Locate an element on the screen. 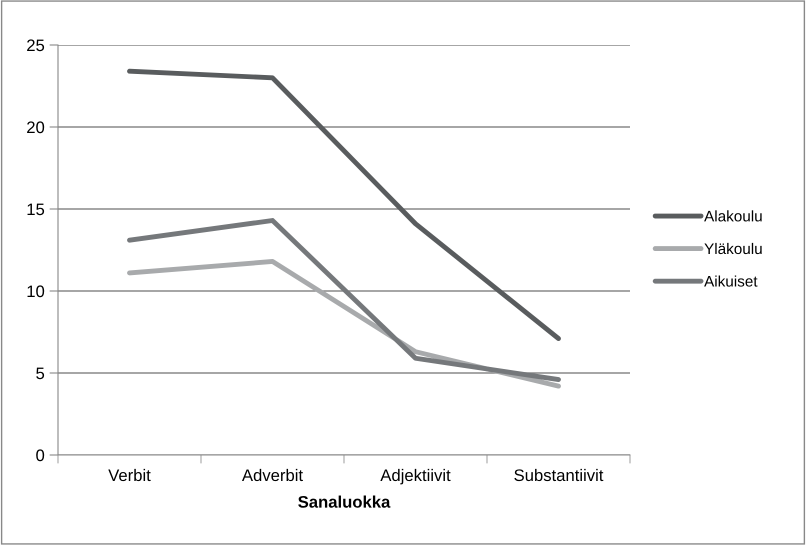  y-tick-label: 15 is located at coordinates (36, 210).